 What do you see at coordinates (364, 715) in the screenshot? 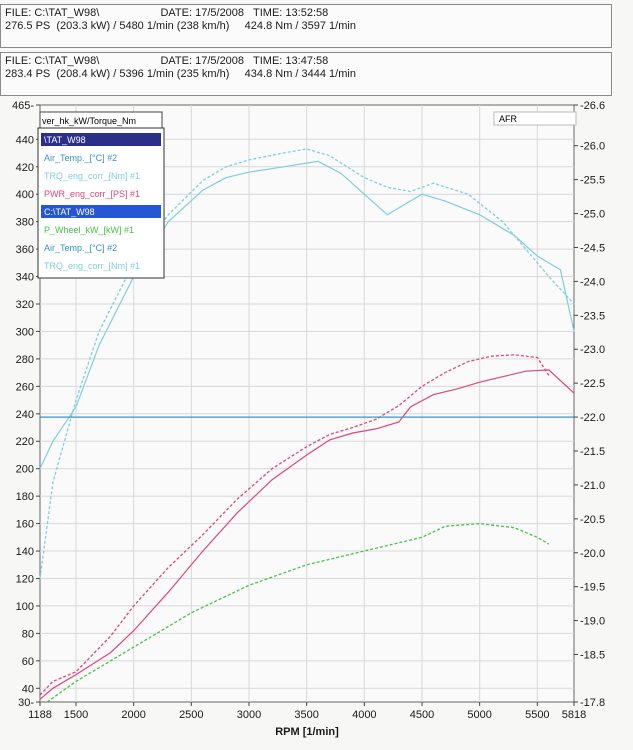
I see `x-tick-label: 4000` at bounding box center [364, 715].